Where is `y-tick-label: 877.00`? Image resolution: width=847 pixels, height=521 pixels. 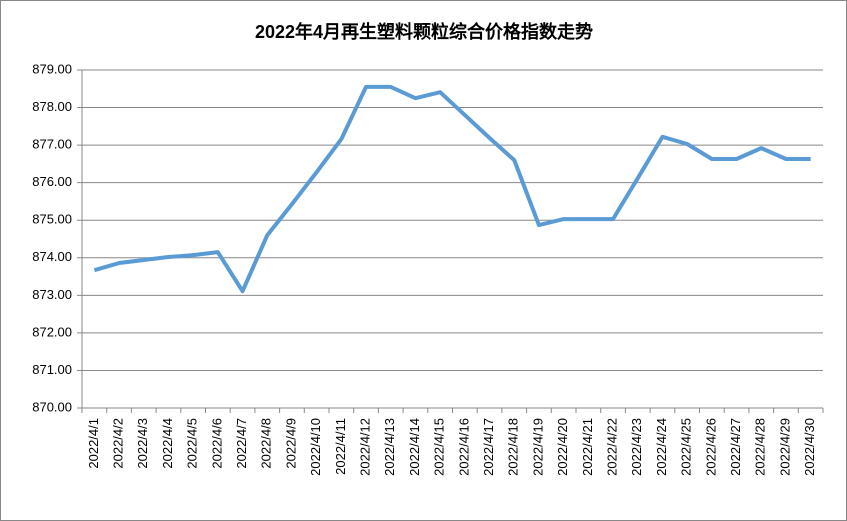 y-tick-label: 877.00 is located at coordinates (52, 144).